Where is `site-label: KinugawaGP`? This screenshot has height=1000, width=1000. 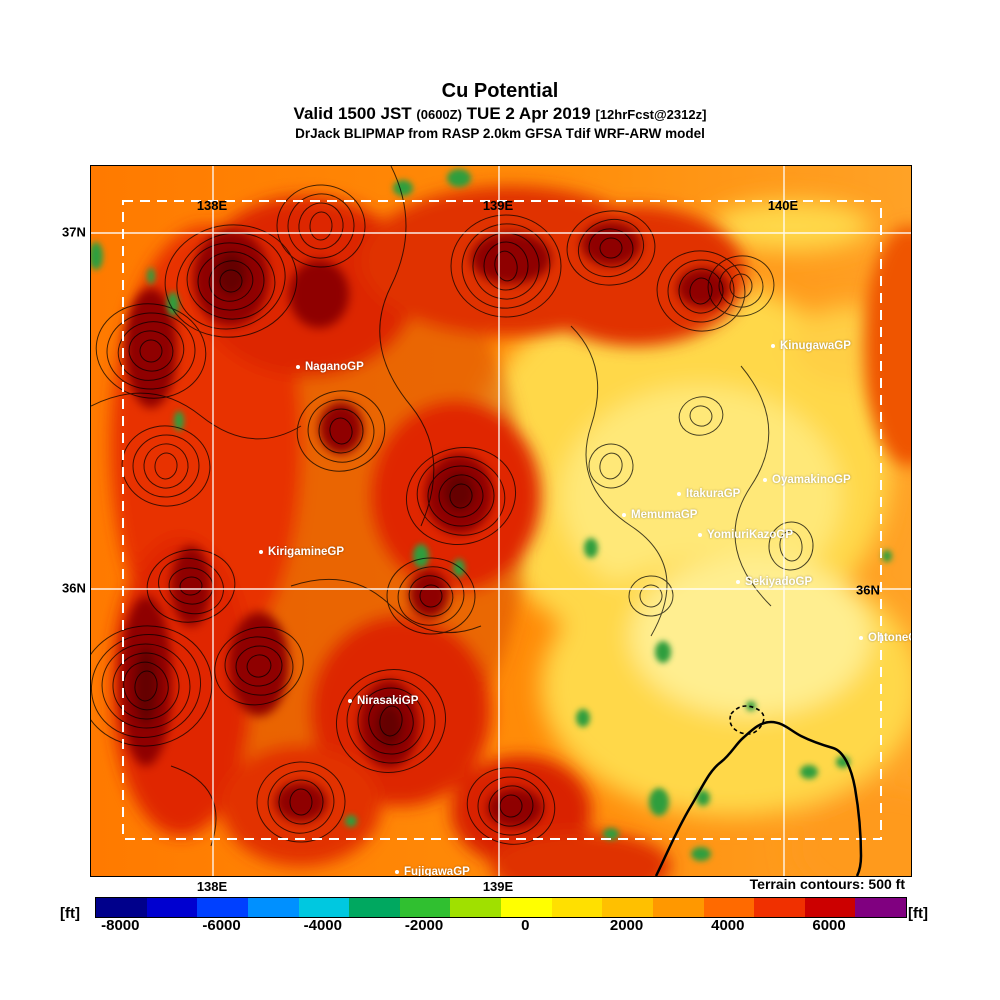 site-label: KinugawaGP is located at coordinates (815, 346).